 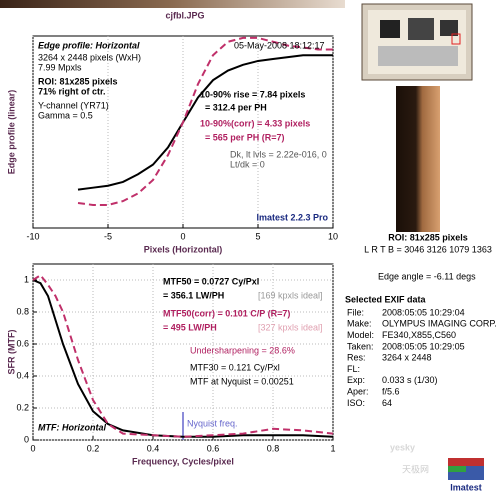 I want to click on thumbnail, so click(x=417, y=42).